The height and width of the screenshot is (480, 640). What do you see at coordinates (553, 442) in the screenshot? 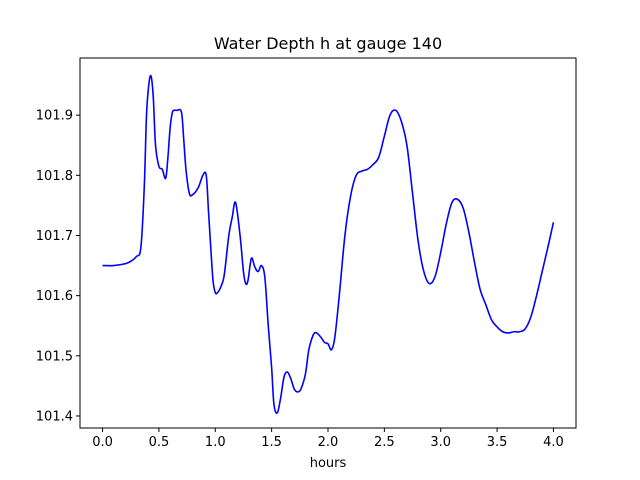
I see `x-tick-label: 4.0` at bounding box center [553, 442].